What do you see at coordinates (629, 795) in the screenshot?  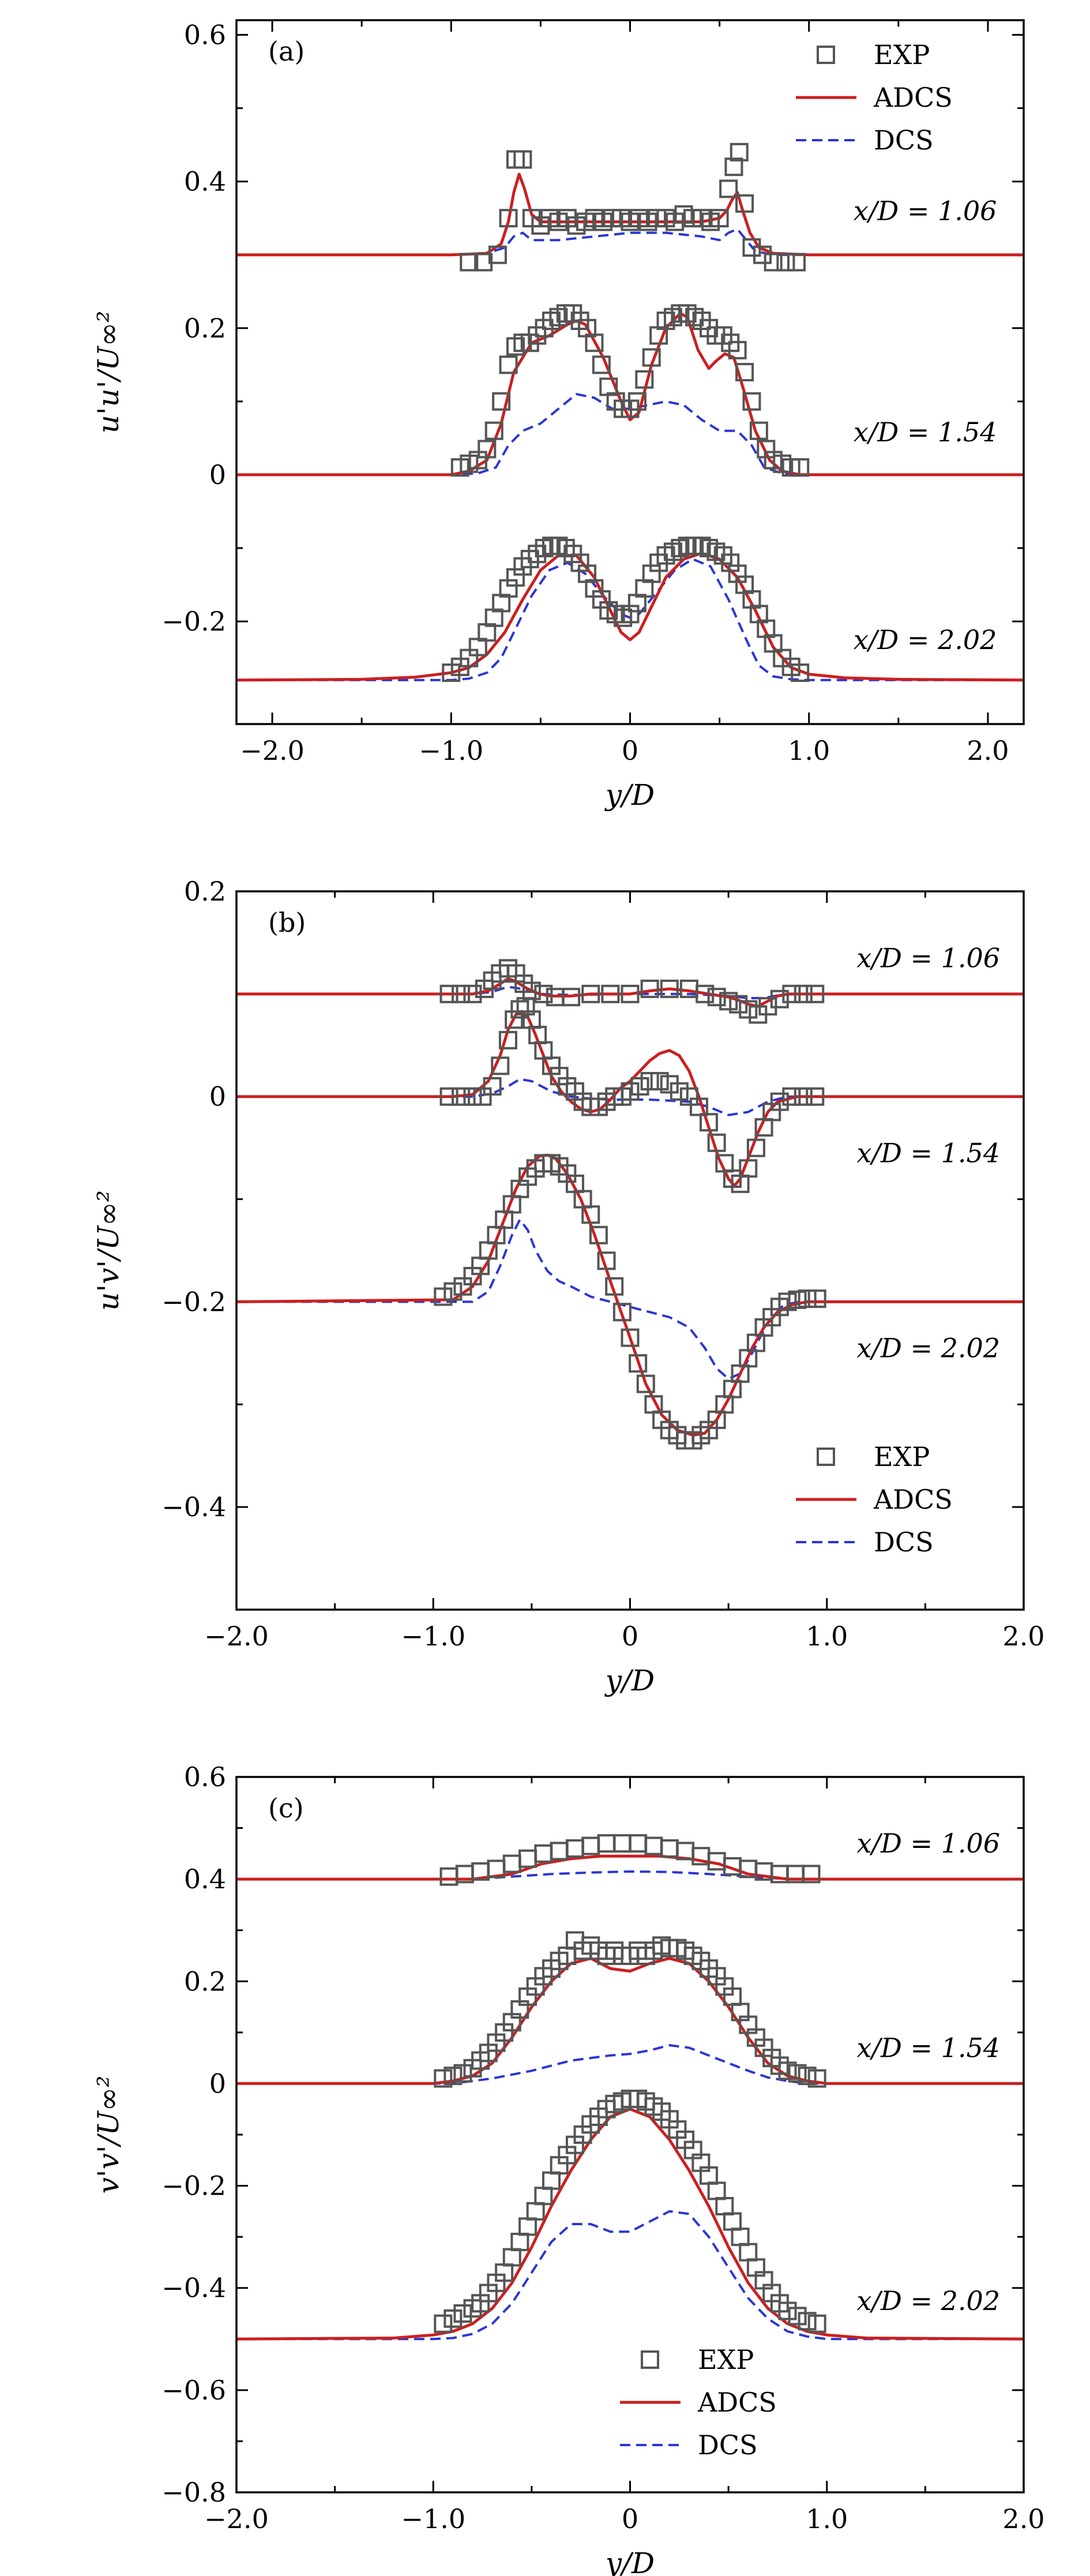 I see `x-axis-label: y/D` at bounding box center [629, 795].